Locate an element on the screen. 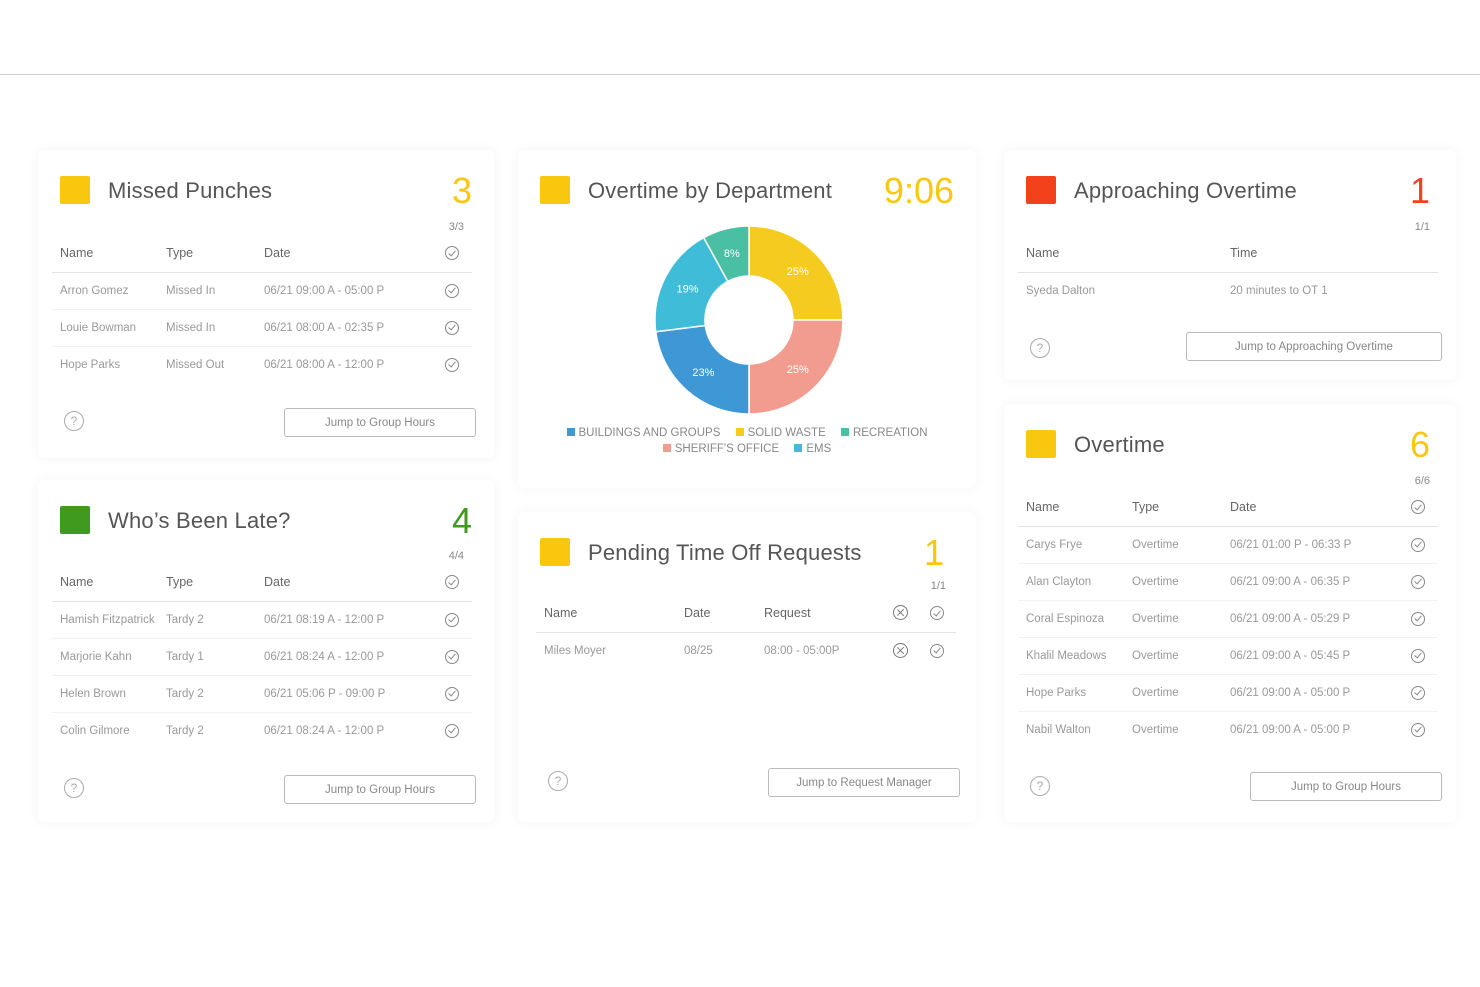  type-cell: Tardy 2 is located at coordinates (185, 730).